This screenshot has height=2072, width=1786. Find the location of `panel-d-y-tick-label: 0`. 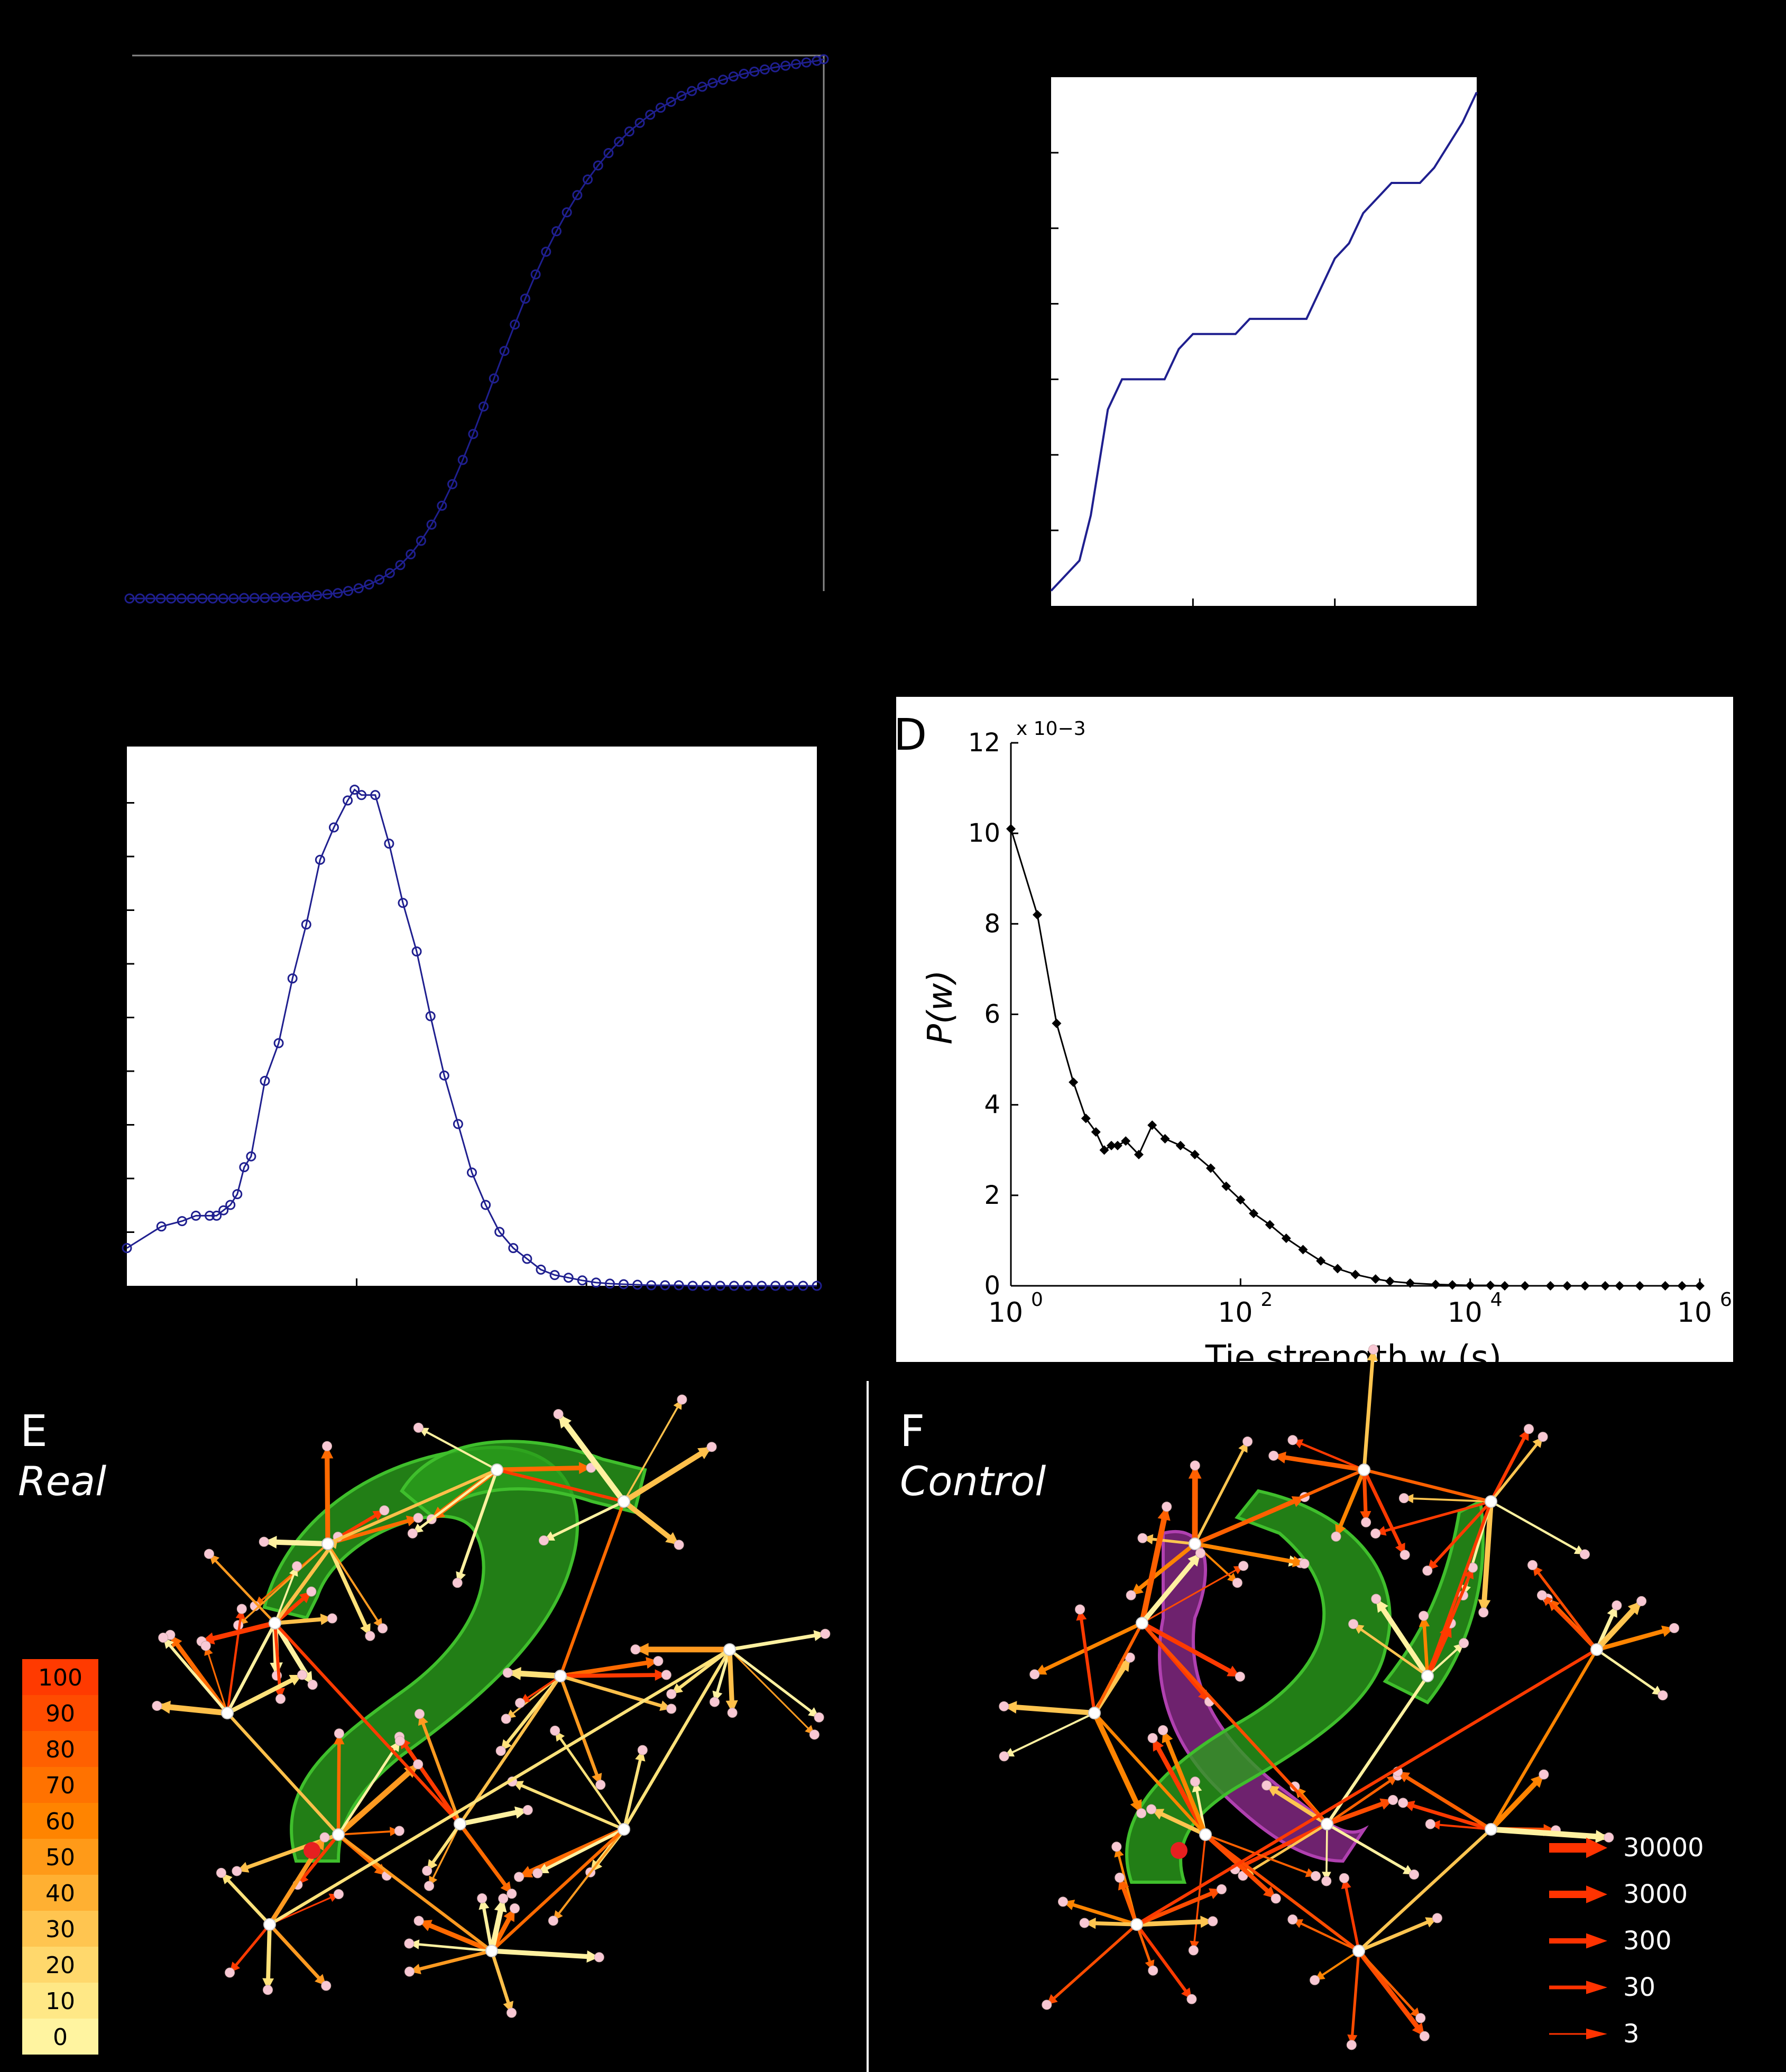

panel-d-y-tick-label: 0 is located at coordinates (992, 1286).